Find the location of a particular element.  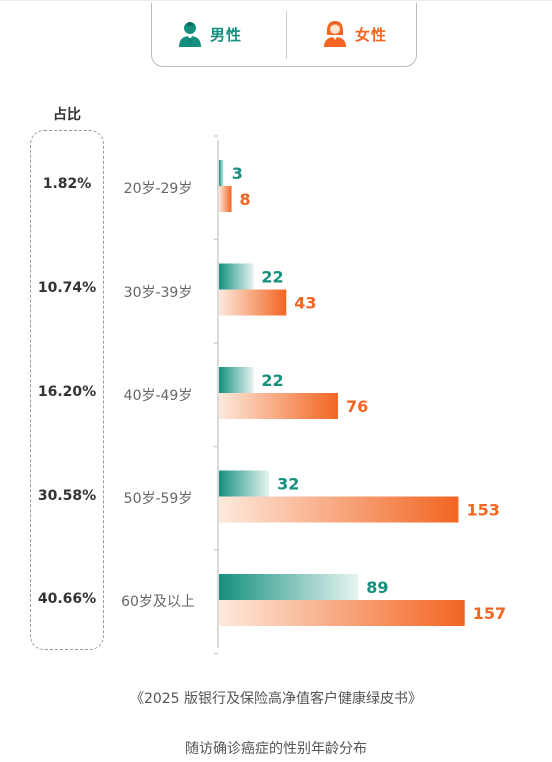

share-value: 40.66% is located at coordinates (67, 599).